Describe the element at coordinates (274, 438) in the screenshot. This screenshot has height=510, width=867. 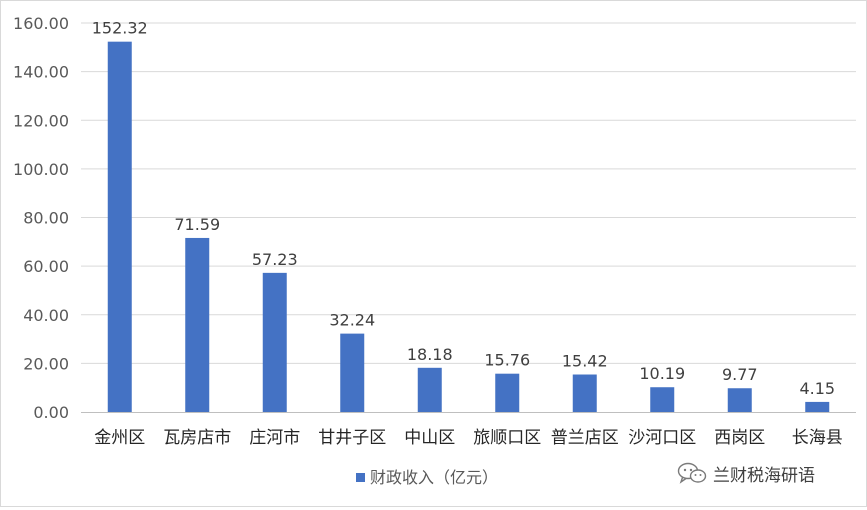
I see `x-tick-label: 庄河市` at that location.